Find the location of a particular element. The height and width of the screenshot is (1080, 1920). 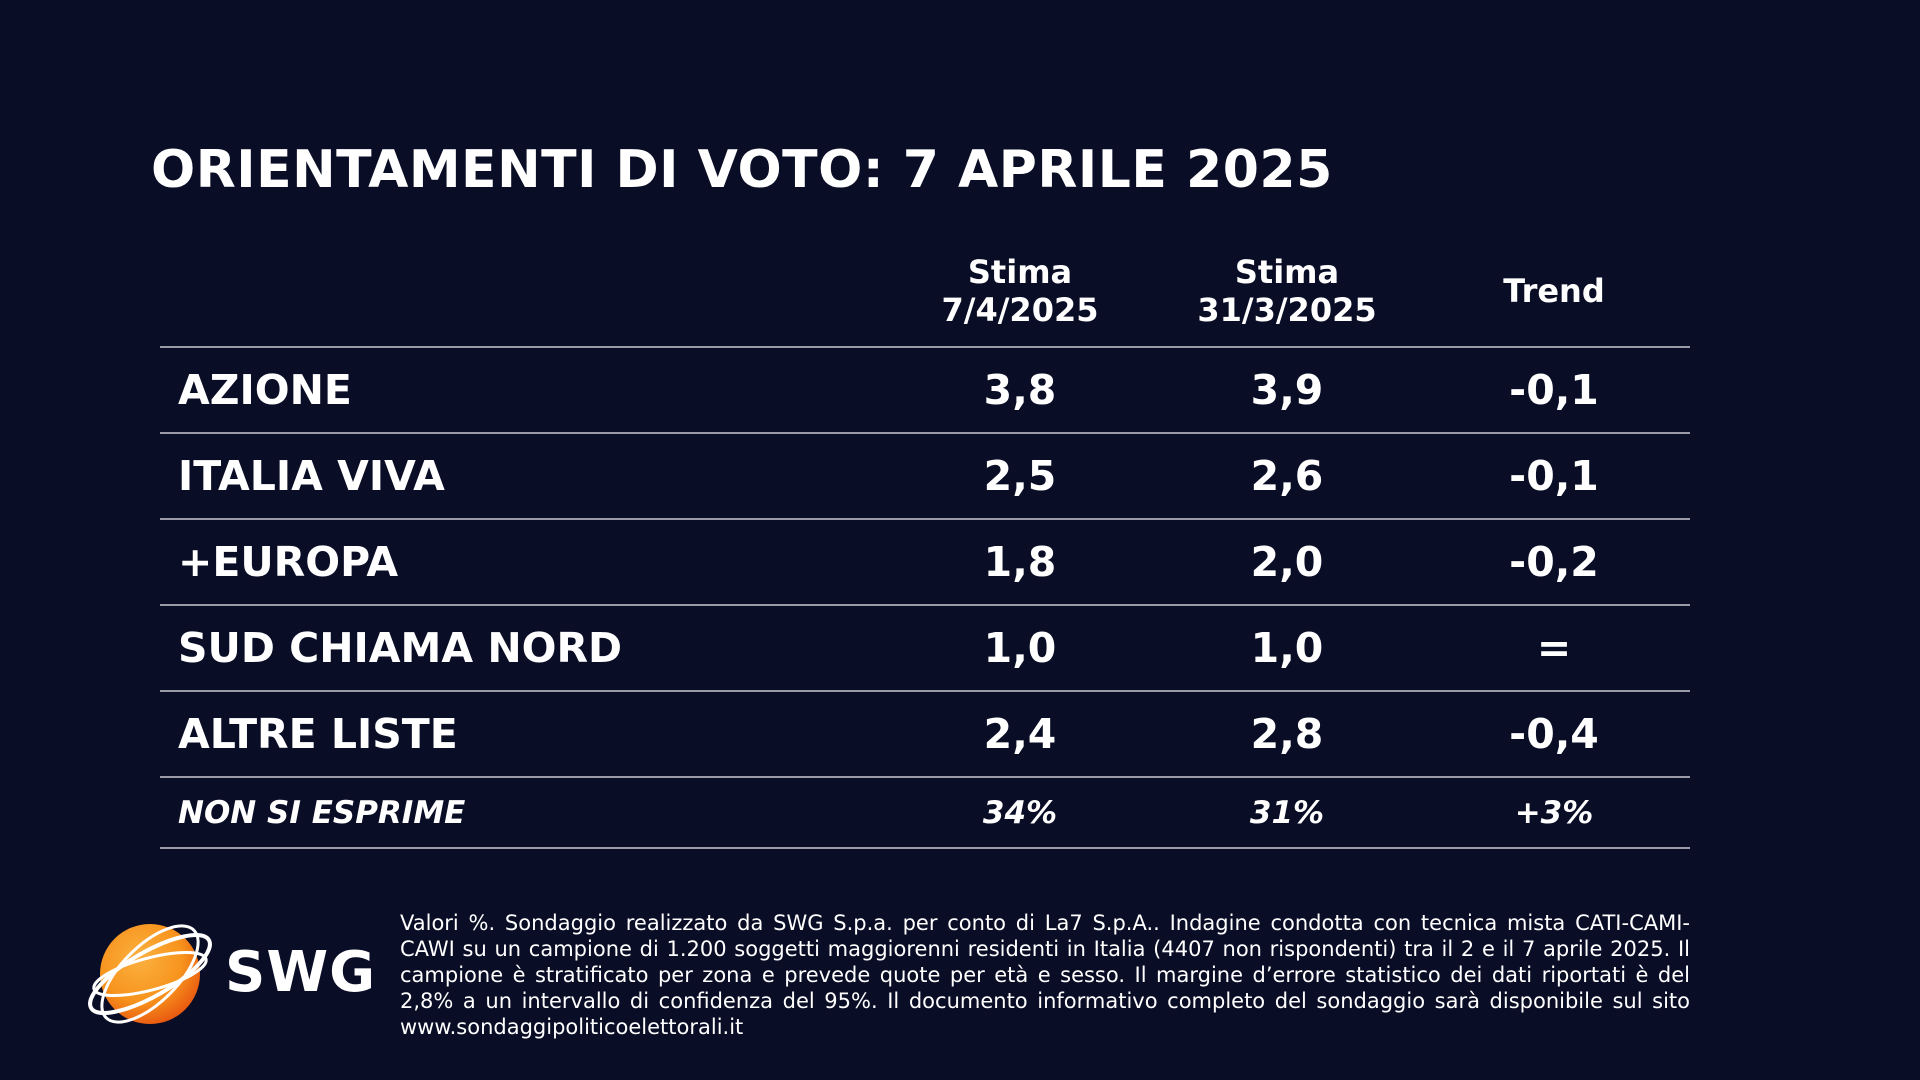

column-header-current-line2: 7/4/2025 is located at coordinates (1020, 310).